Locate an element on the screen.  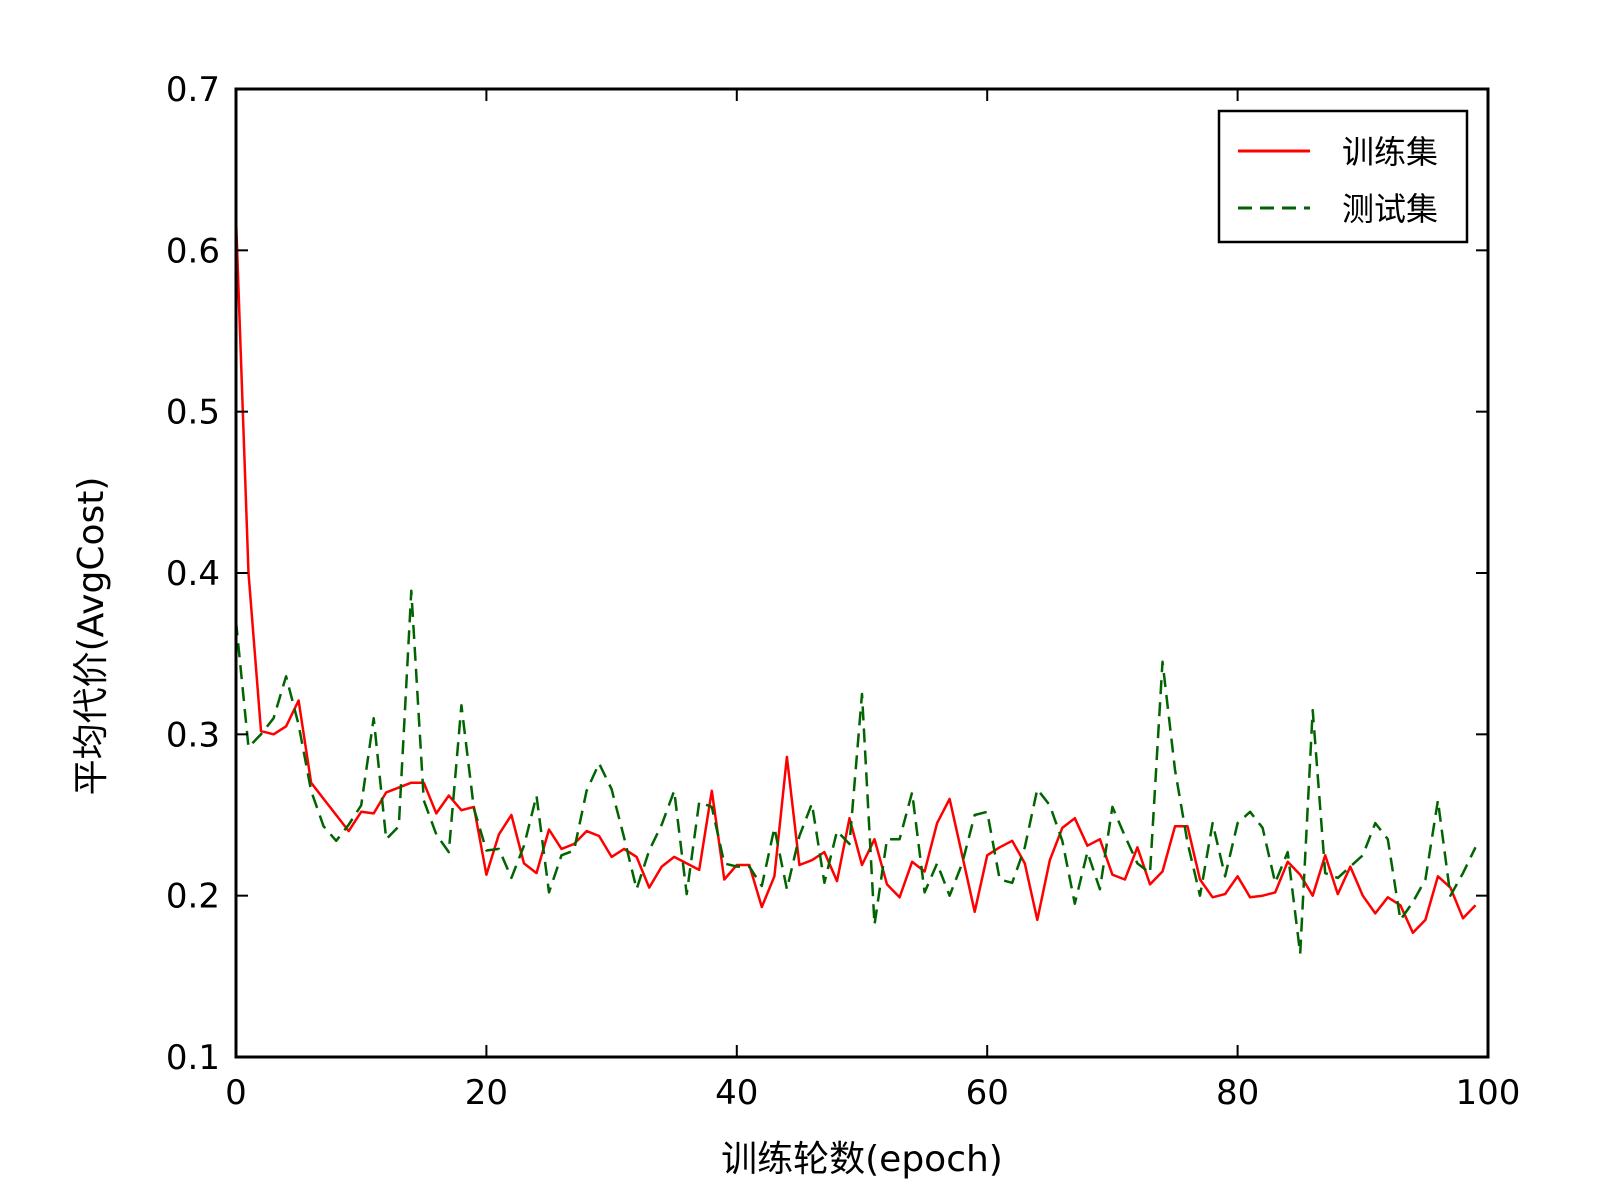
y-tick-label: 0.4 is located at coordinates (193, 574).